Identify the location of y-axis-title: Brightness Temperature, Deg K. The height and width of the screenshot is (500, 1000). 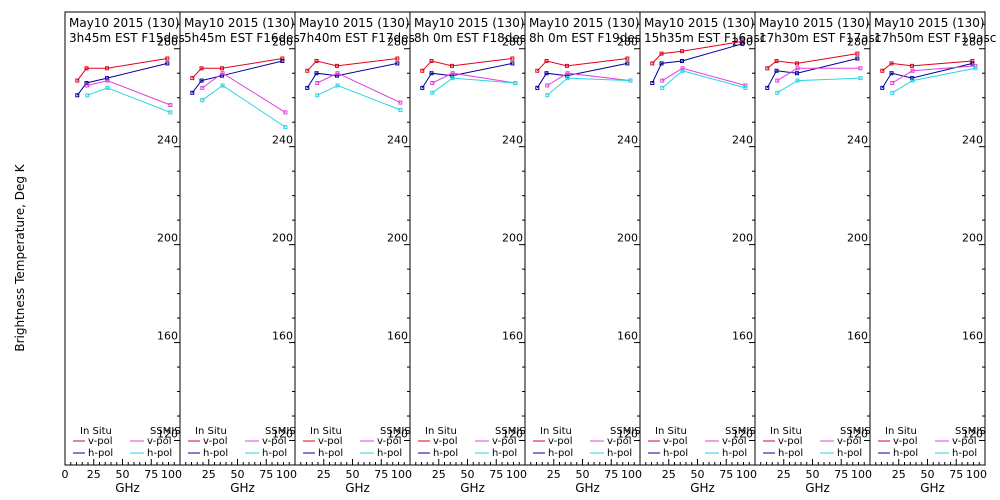
(20, 257).